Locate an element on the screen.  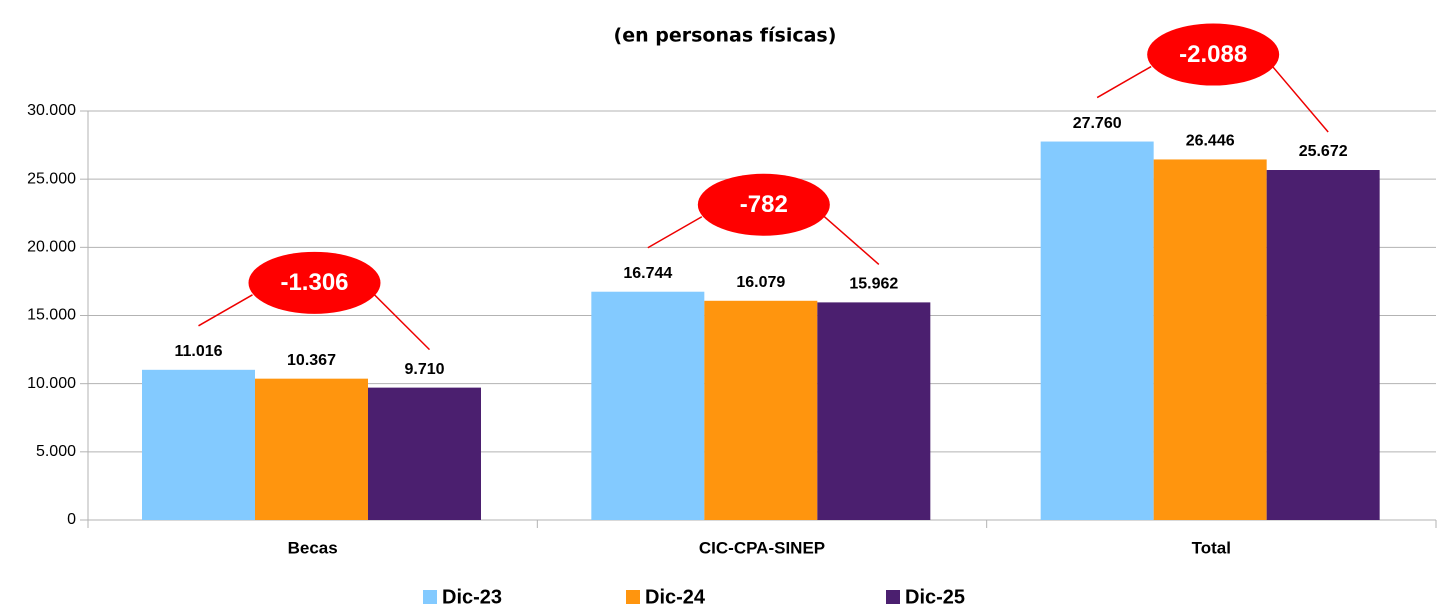
value-label: 27.760 is located at coordinates (1097, 123).